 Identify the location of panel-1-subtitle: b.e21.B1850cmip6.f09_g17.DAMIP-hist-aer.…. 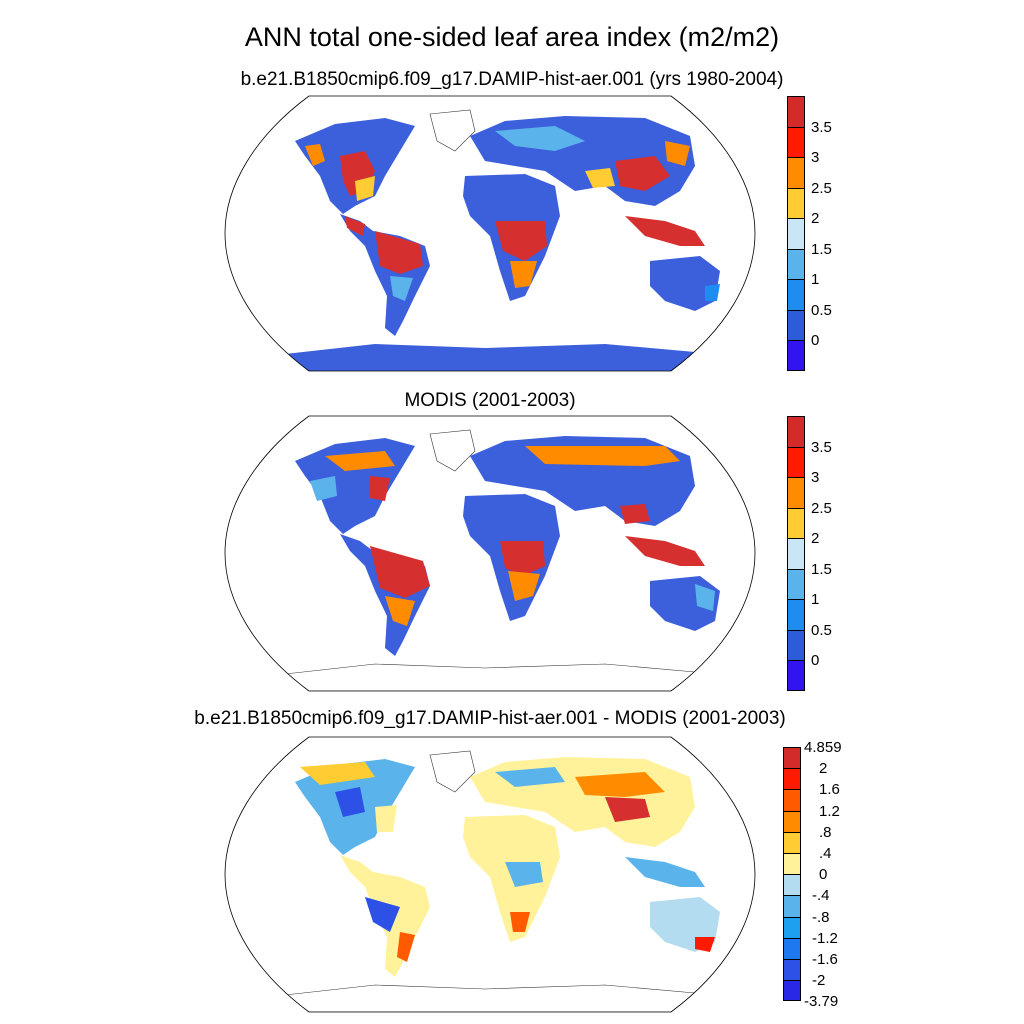
(512, 79).